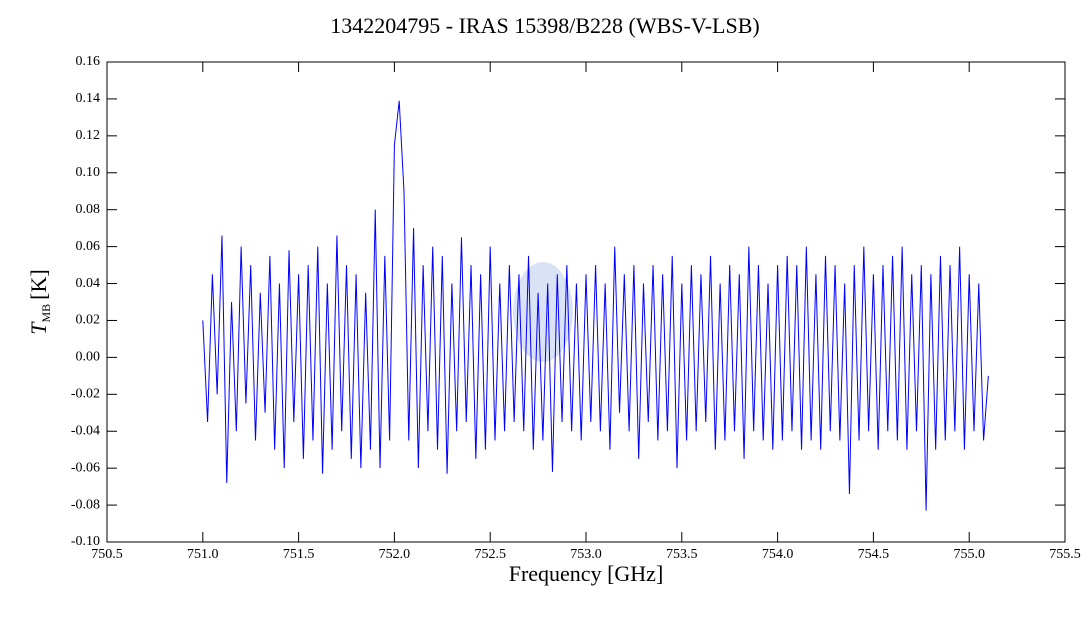 This screenshot has width=1090, height=618. What do you see at coordinates (85, 394) in the screenshot?
I see `y-tick-label: -0.02` at bounding box center [85, 394].